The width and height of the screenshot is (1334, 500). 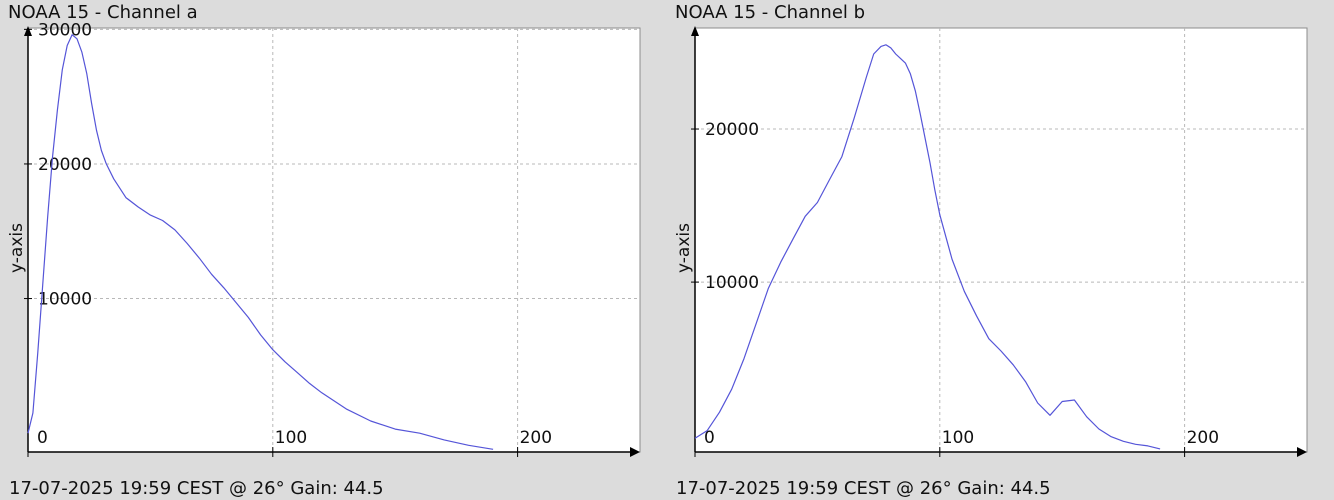 What do you see at coordinates (103, 12) in the screenshot?
I see `chart-a-title: NOAA 15 - Channel a` at bounding box center [103, 12].